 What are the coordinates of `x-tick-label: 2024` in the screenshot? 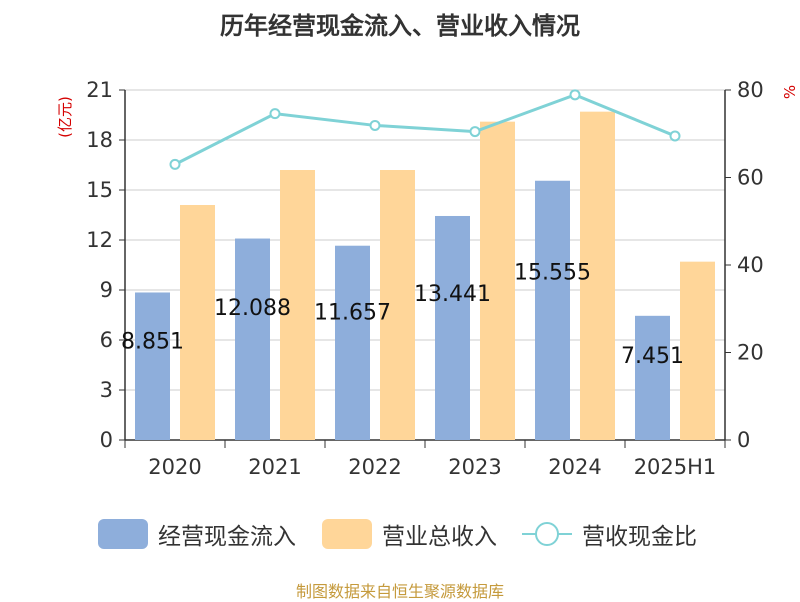 It's located at (574, 467).